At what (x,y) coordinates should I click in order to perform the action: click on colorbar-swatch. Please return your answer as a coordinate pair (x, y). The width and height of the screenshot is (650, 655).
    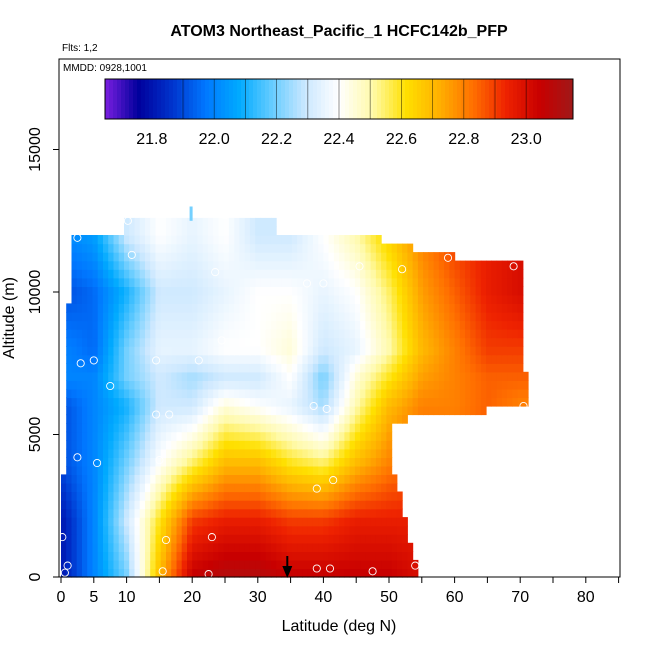
    Looking at the image, I should click on (159, 99).